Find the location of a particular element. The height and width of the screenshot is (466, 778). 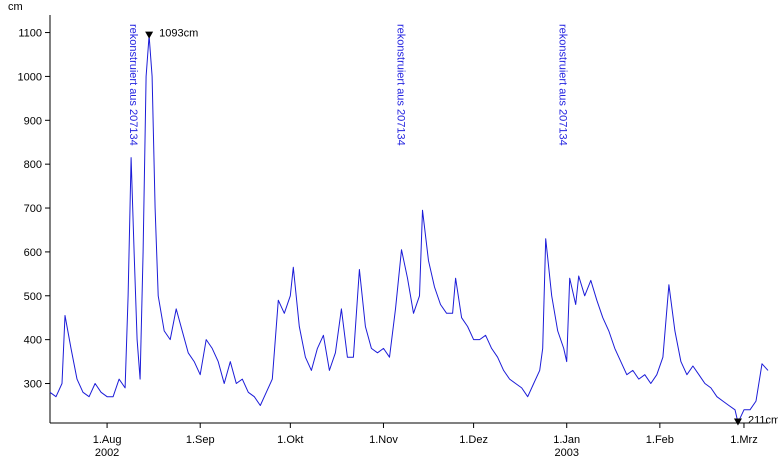

x-tick-label: 1.Jan is located at coordinates (566, 440).